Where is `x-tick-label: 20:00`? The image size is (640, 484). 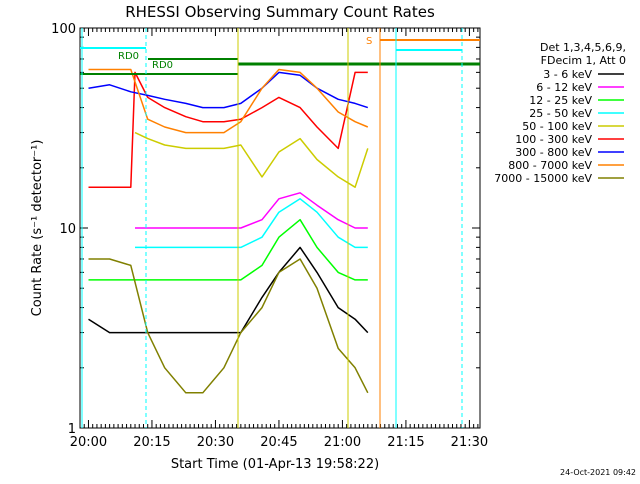 x-tick-label: 20:00 is located at coordinates (88, 442).